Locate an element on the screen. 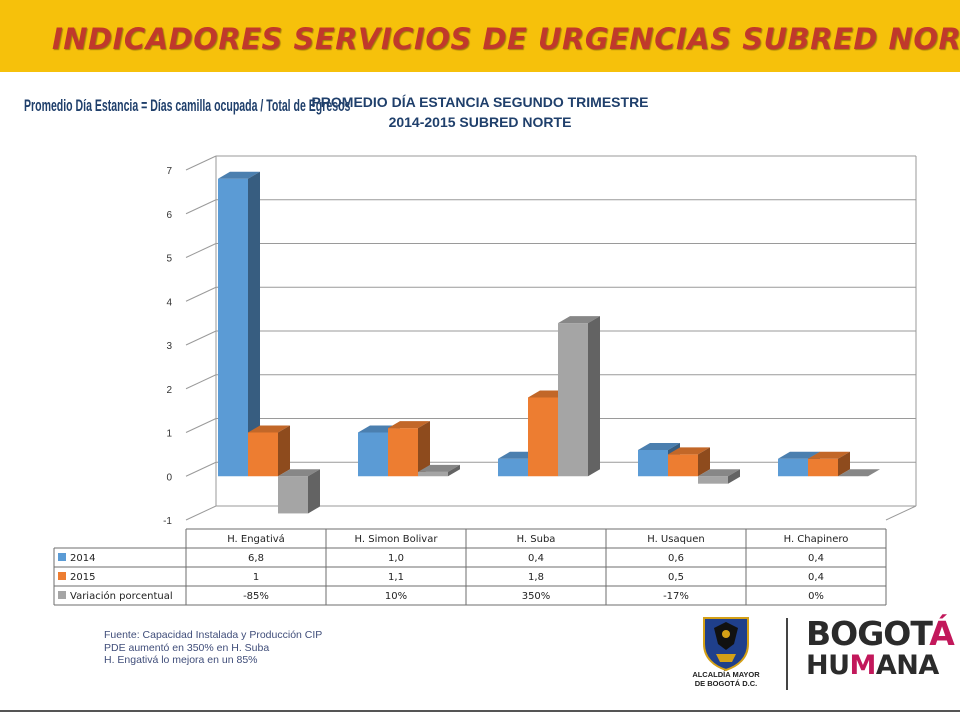  chart-title-line1: PROMEDIO DÍA ESTANCIA SEGUNDO TRIMESTRE is located at coordinates (480, 102).